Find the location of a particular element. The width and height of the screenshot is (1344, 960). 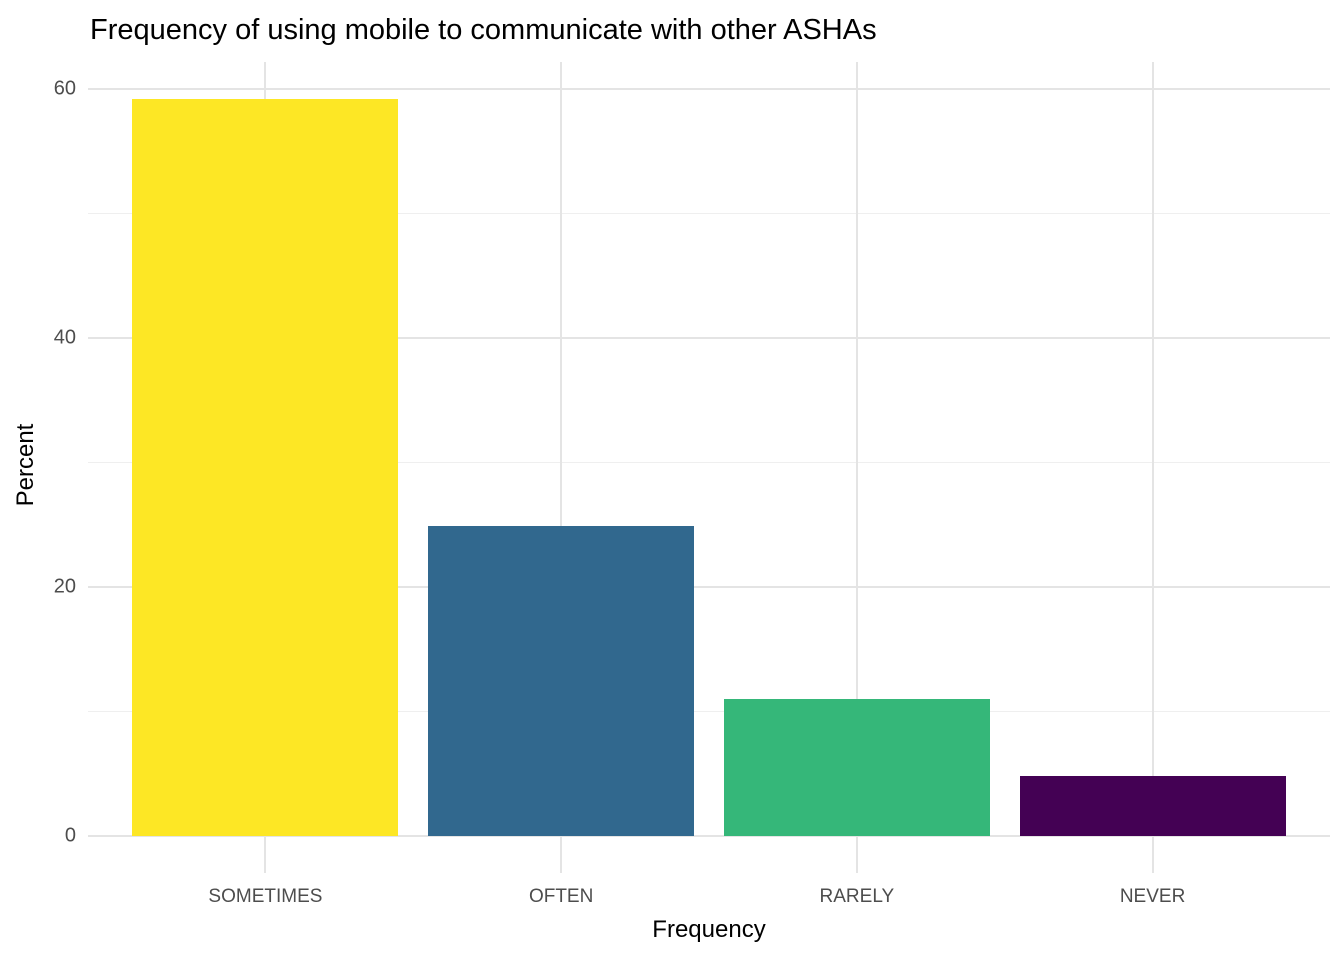

gridline-x-never is located at coordinates (1152, 467).